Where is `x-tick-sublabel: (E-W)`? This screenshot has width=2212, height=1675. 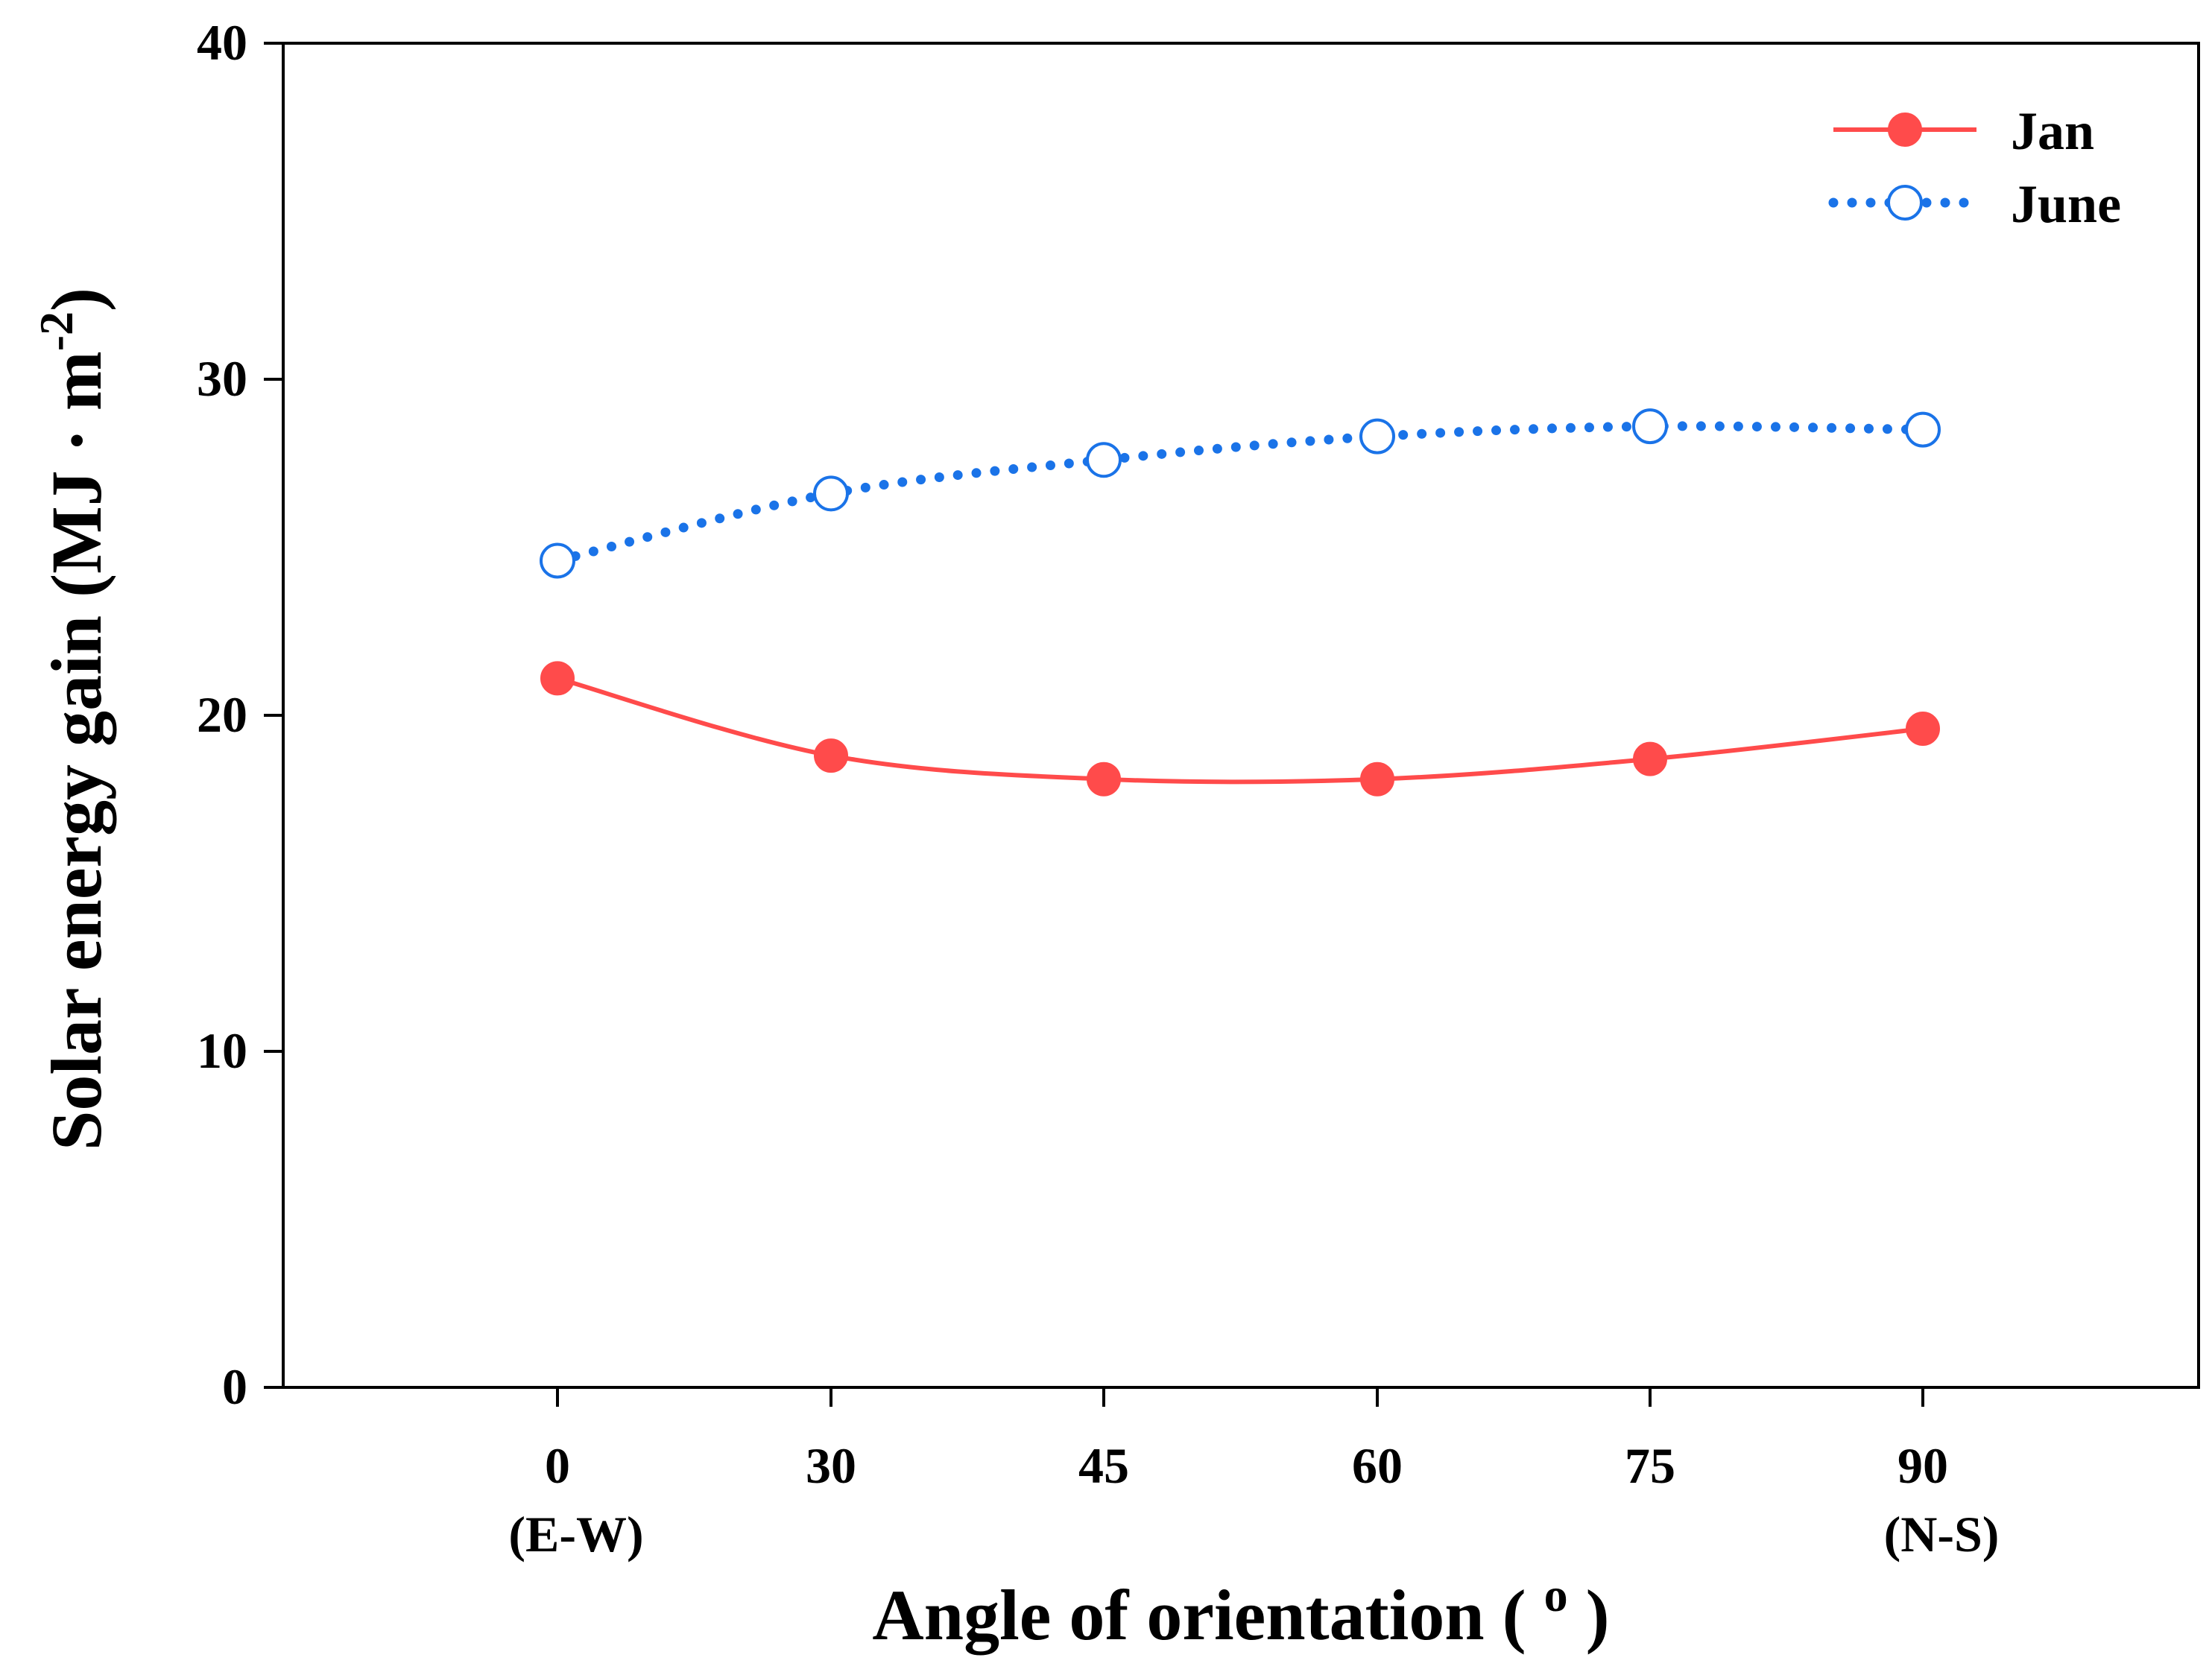
x-tick-sublabel: (E-W) is located at coordinates (575, 1534).